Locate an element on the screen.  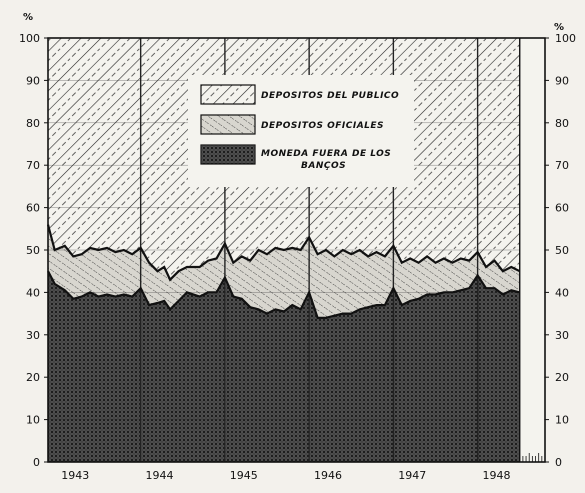
x-tick-label: 1946 is located at coordinates (328, 475).